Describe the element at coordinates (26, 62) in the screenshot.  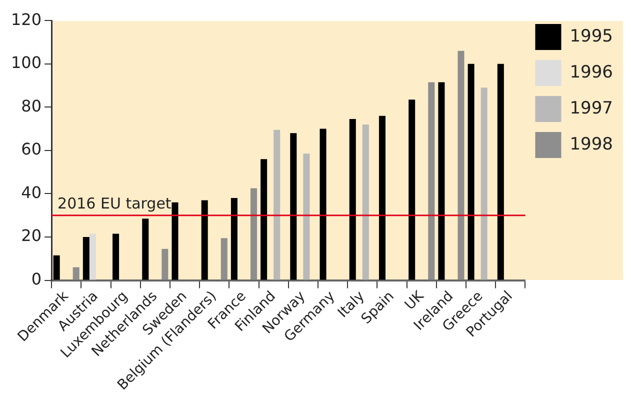
I see `y-tick-label: 100` at that location.